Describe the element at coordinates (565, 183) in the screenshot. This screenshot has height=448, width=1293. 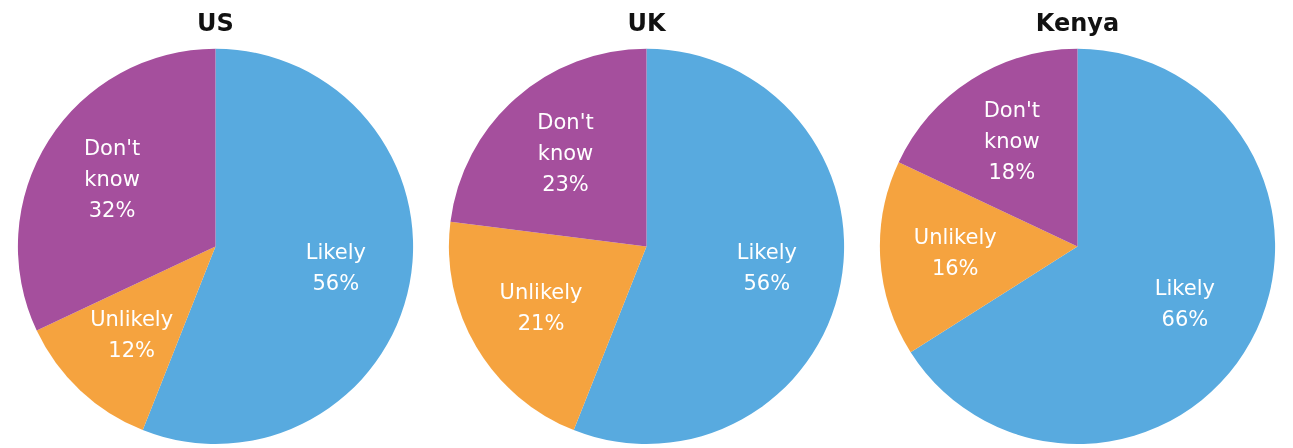
I see `data-label: 23%` at that location.